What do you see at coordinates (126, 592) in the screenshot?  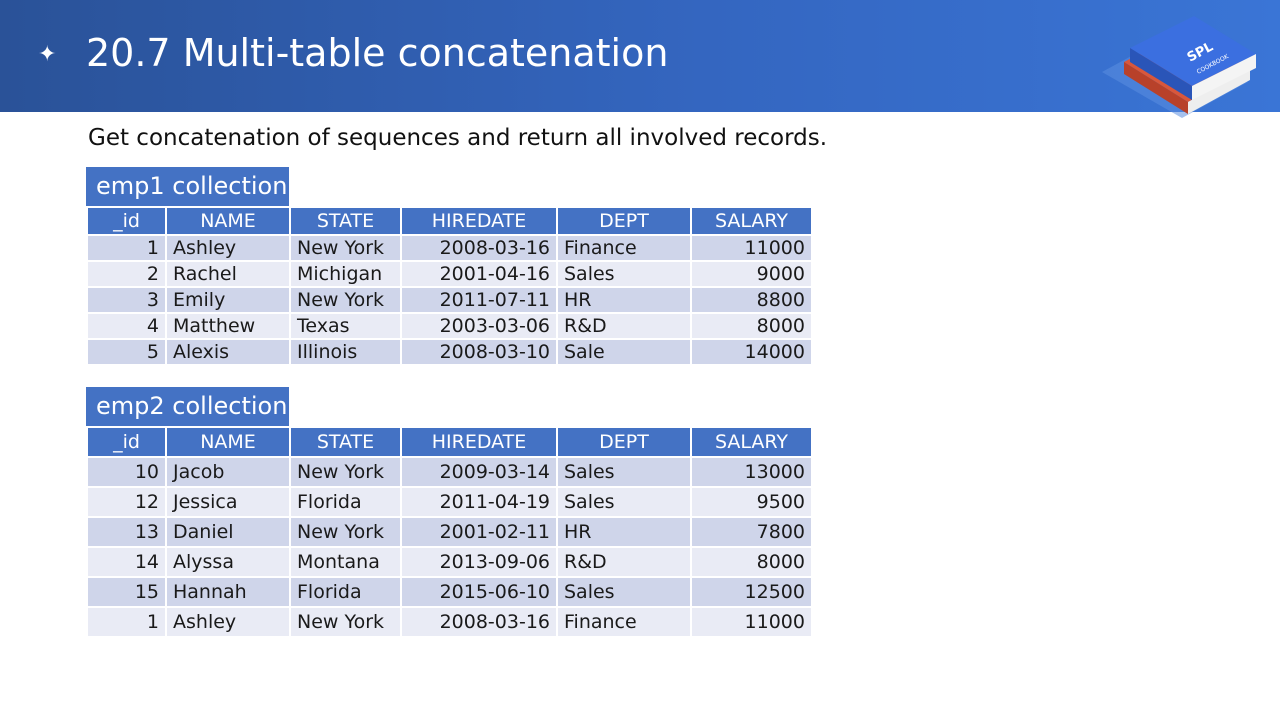 I see `cell-id: 15` at bounding box center [126, 592].